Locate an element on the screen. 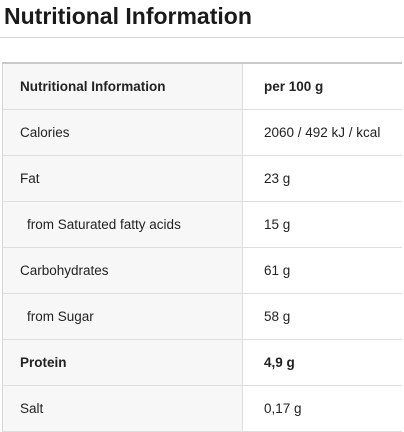 The image size is (404, 432). table-row: Fat 23 g is located at coordinates (202, 178).